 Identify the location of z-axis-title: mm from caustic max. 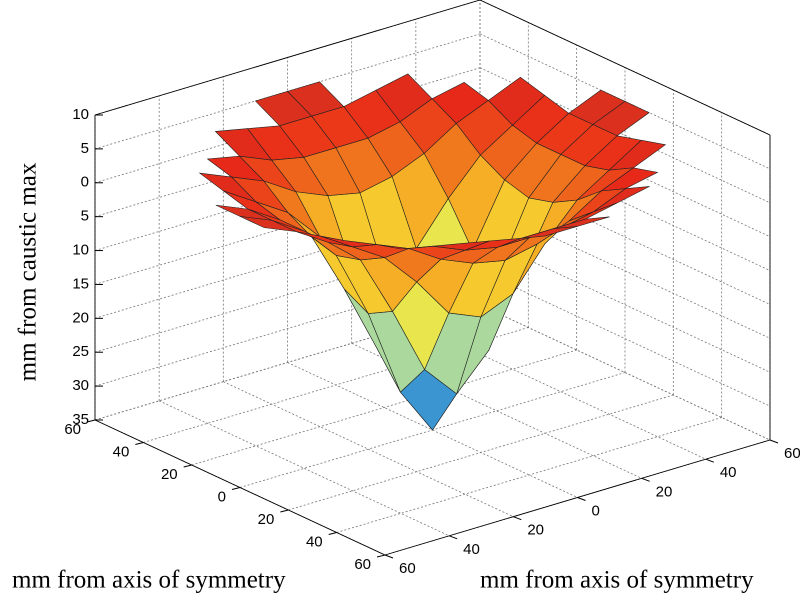
(28, 271).